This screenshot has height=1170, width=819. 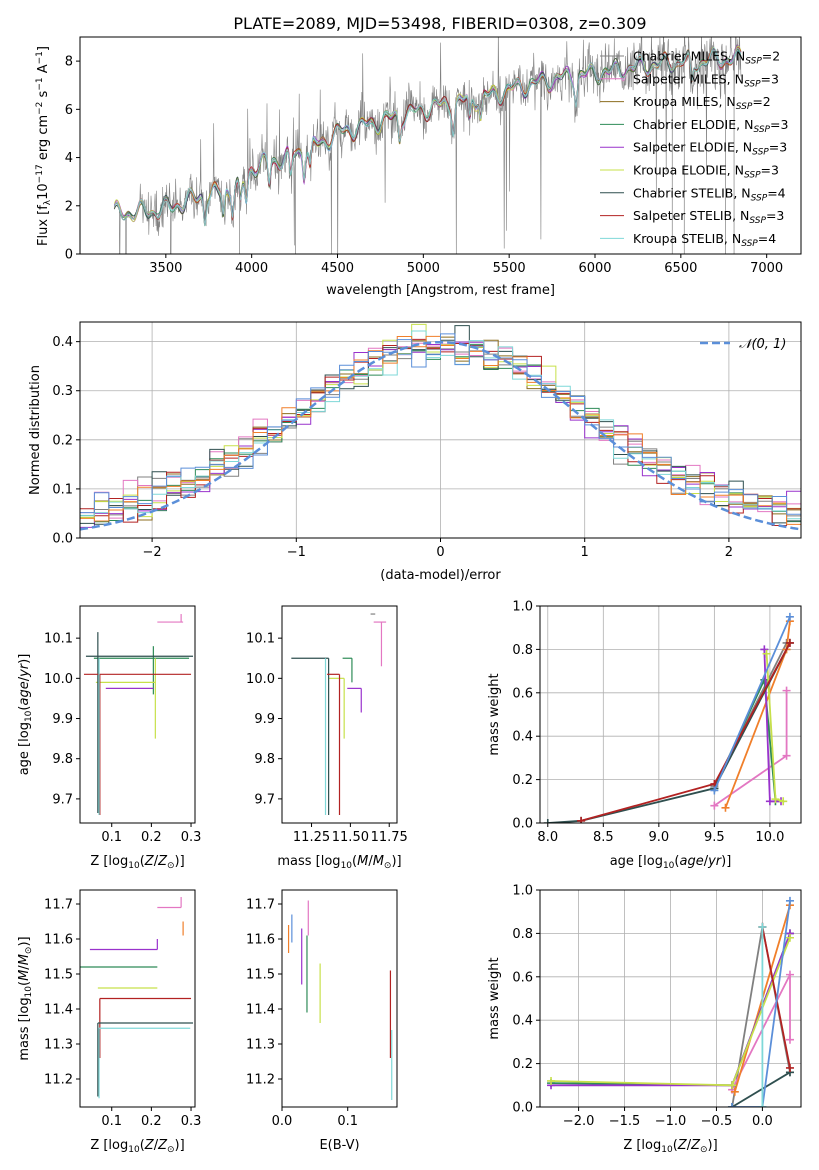 I want to click on y-tick-label: 6, so click(x=69, y=110).